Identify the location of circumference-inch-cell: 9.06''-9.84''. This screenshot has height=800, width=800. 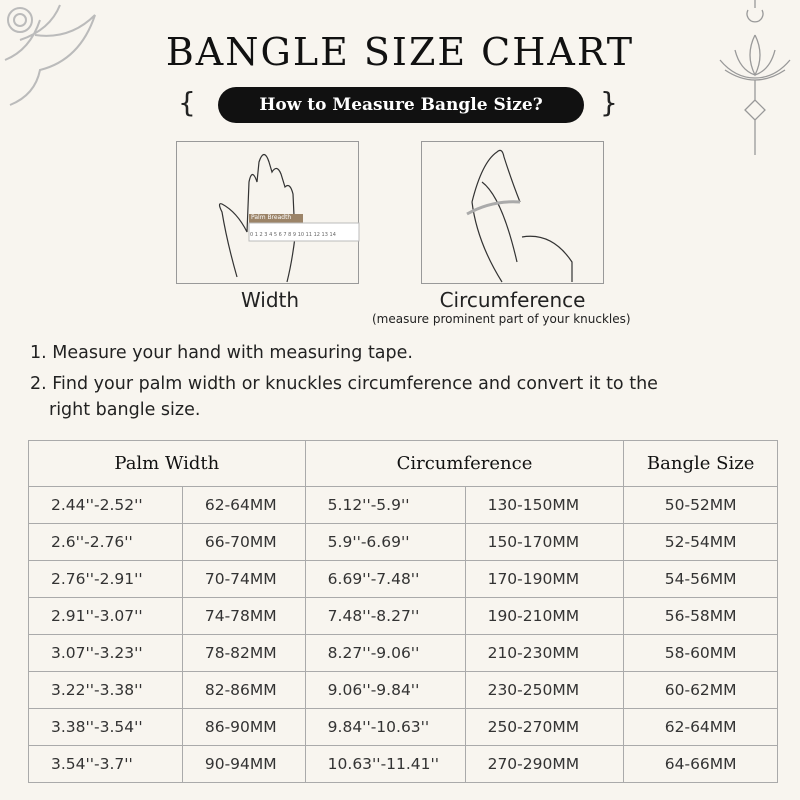
(385, 690).